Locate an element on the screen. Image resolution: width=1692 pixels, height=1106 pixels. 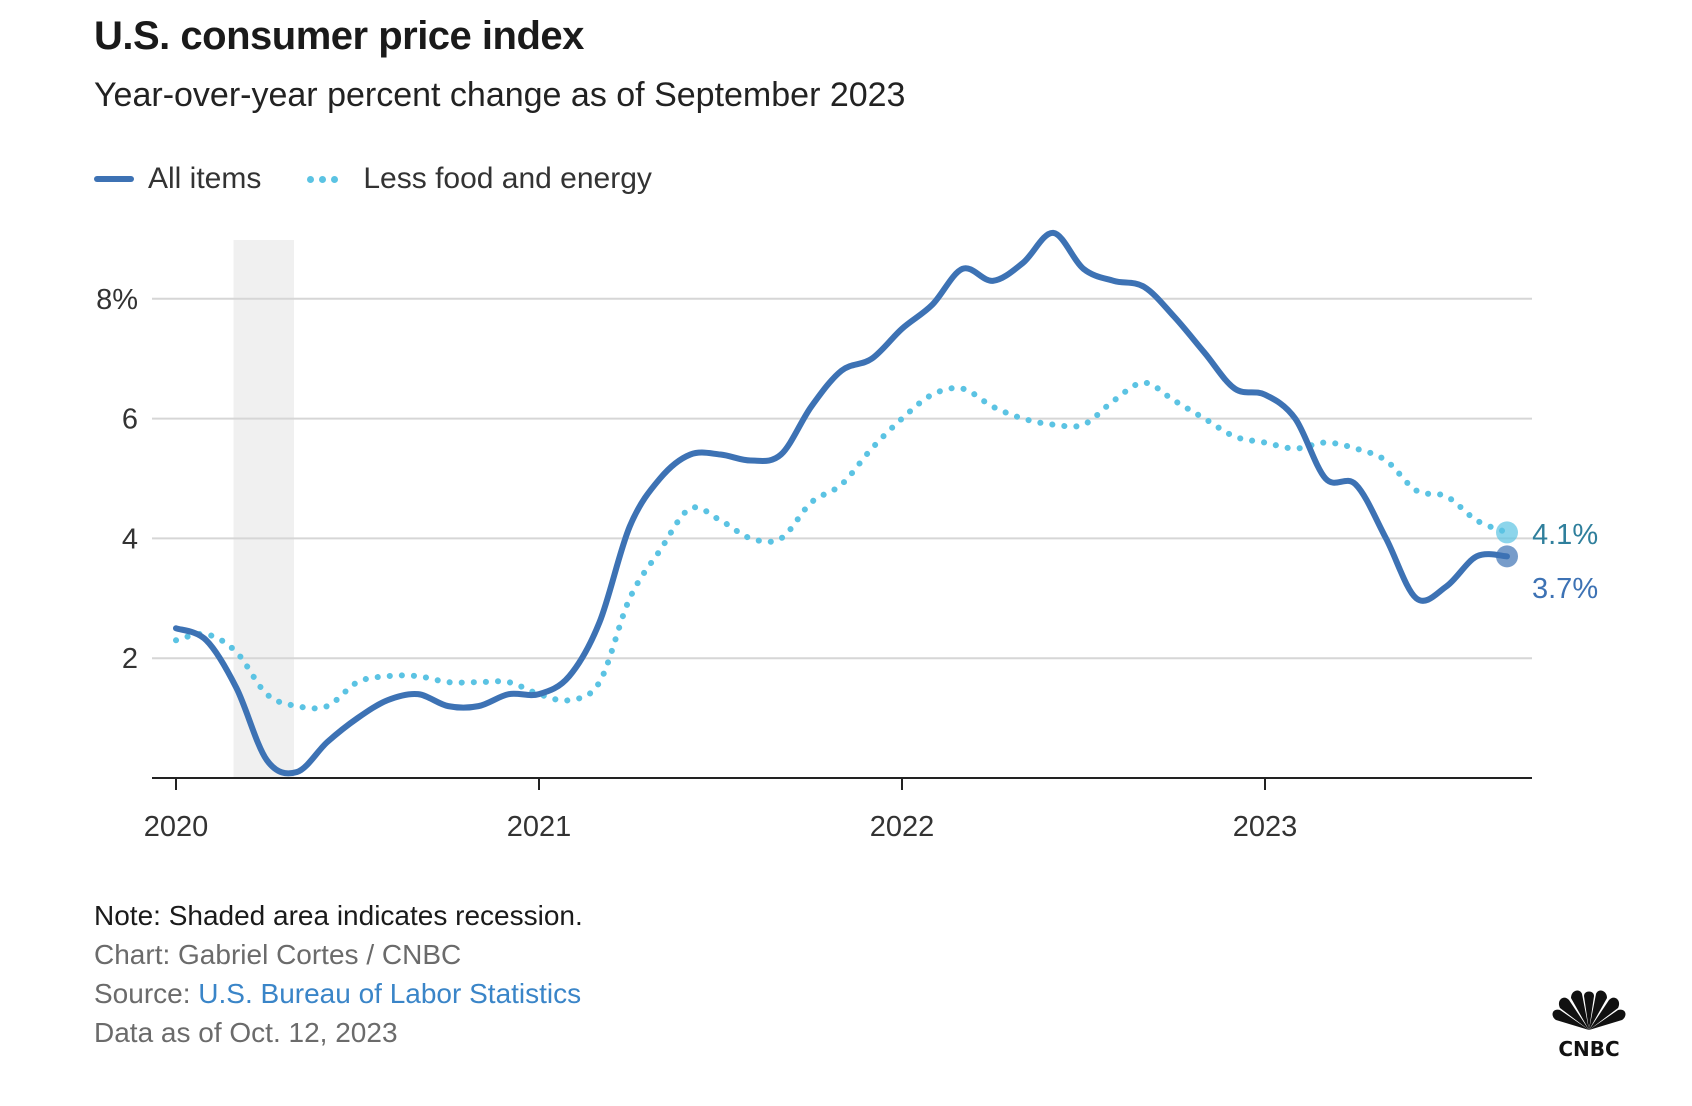
legend-label: Less food and energy is located at coordinates (507, 178).